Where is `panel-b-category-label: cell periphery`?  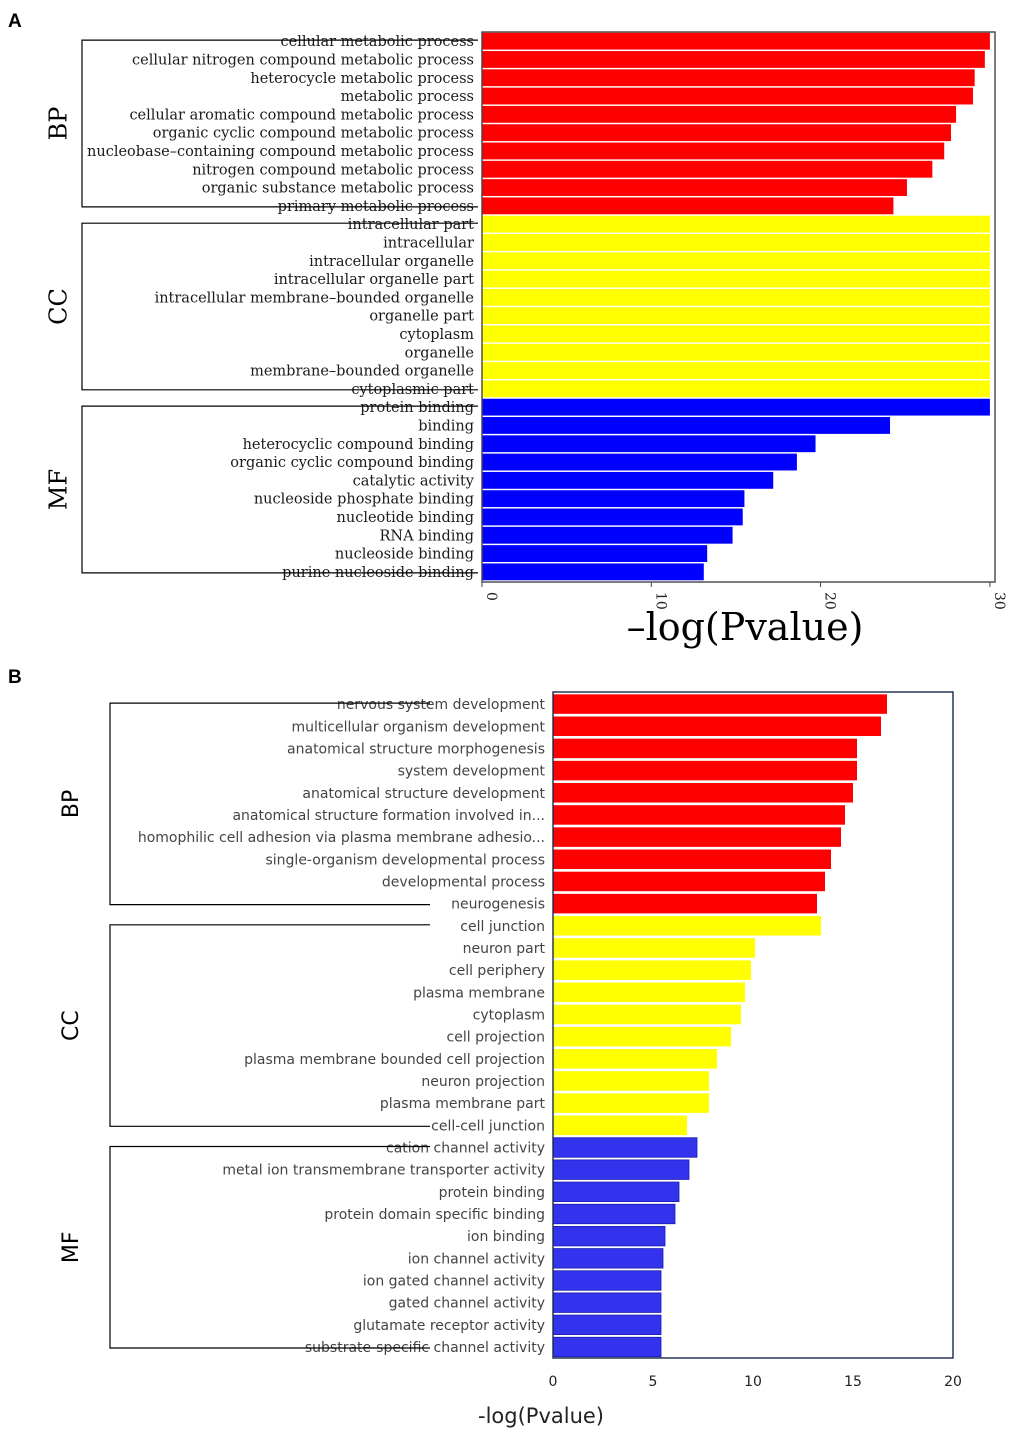 panel-b-category-label: cell periphery is located at coordinates (497, 971).